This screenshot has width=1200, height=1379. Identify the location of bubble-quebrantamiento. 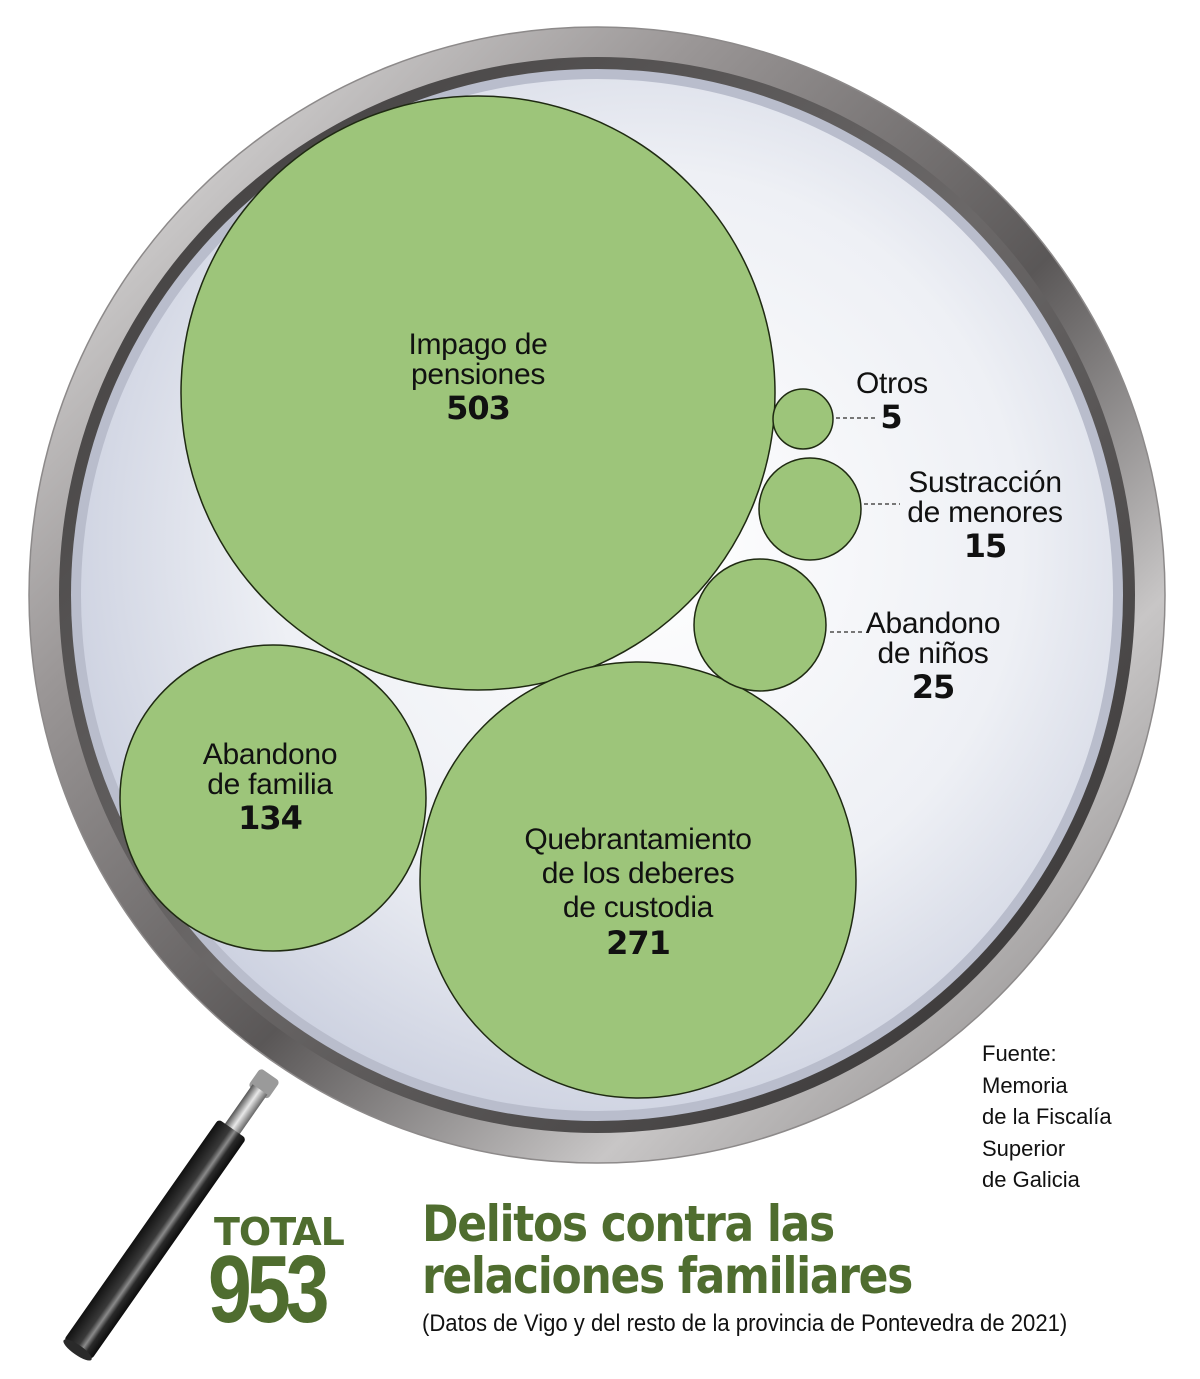
(638, 880).